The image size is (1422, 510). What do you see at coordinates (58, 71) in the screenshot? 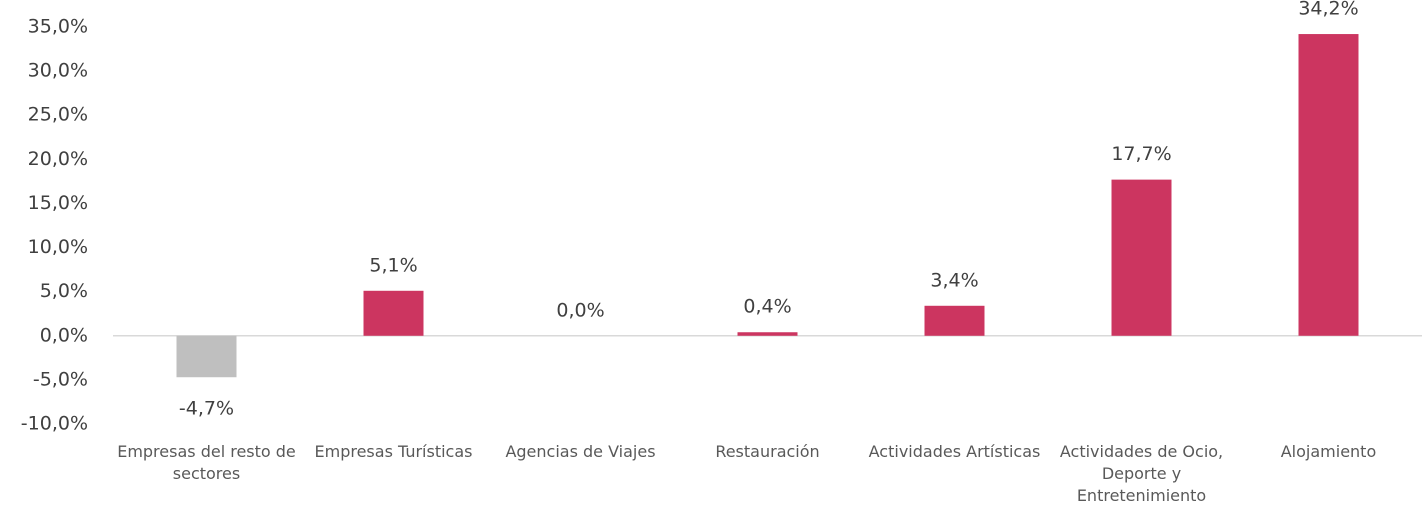
I see `y-tick-label: 30,0%` at bounding box center [58, 71].